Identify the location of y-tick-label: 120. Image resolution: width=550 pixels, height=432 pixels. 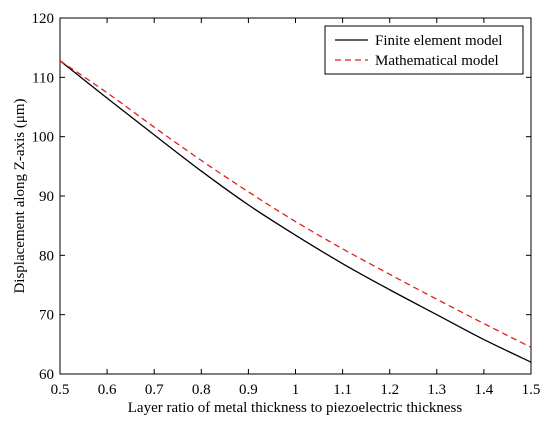
(43, 19).